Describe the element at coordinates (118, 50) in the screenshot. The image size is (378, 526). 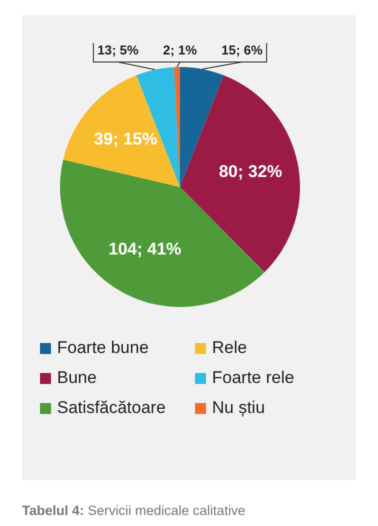
I see `data-label: 13; 5%` at that location.